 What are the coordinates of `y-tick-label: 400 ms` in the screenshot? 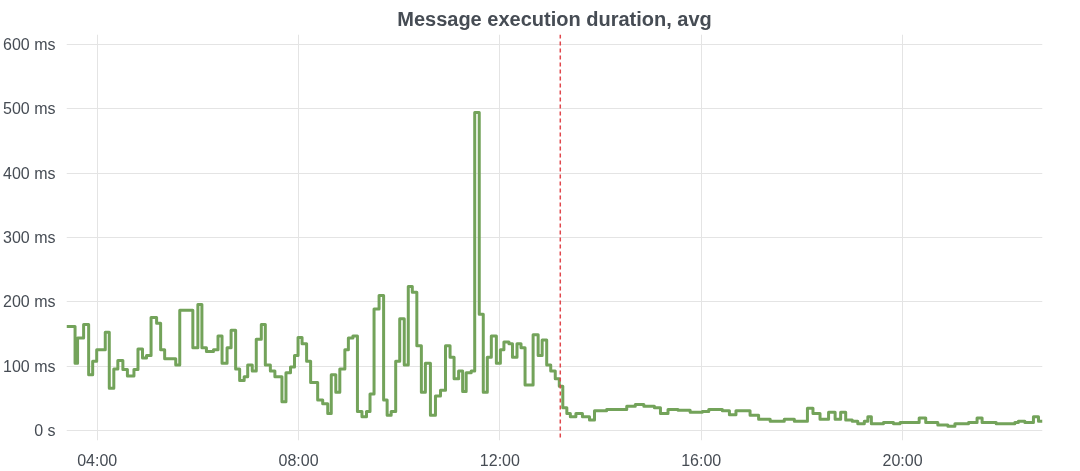 It's located at (29, 173).